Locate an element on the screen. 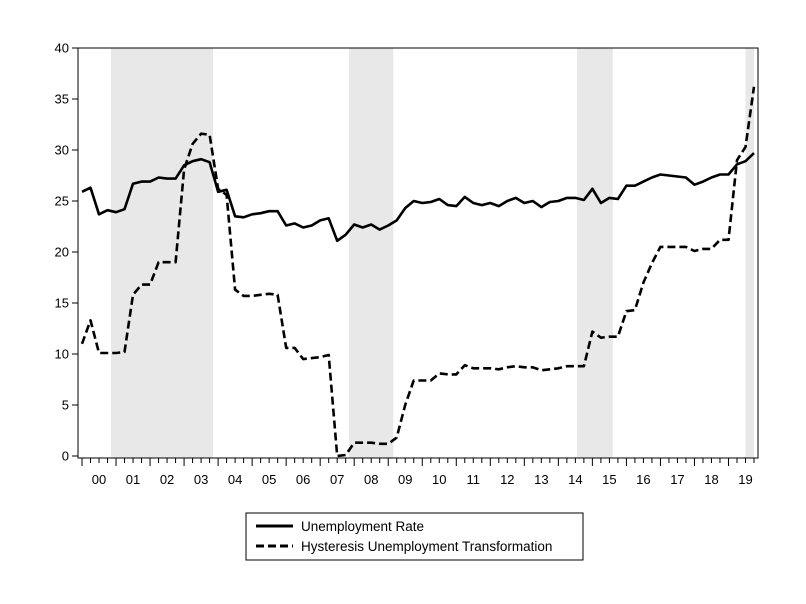 The width and height of the screenshot is (806, 604). x-tick-label-15: 15 is located at coordinates (609, 479).